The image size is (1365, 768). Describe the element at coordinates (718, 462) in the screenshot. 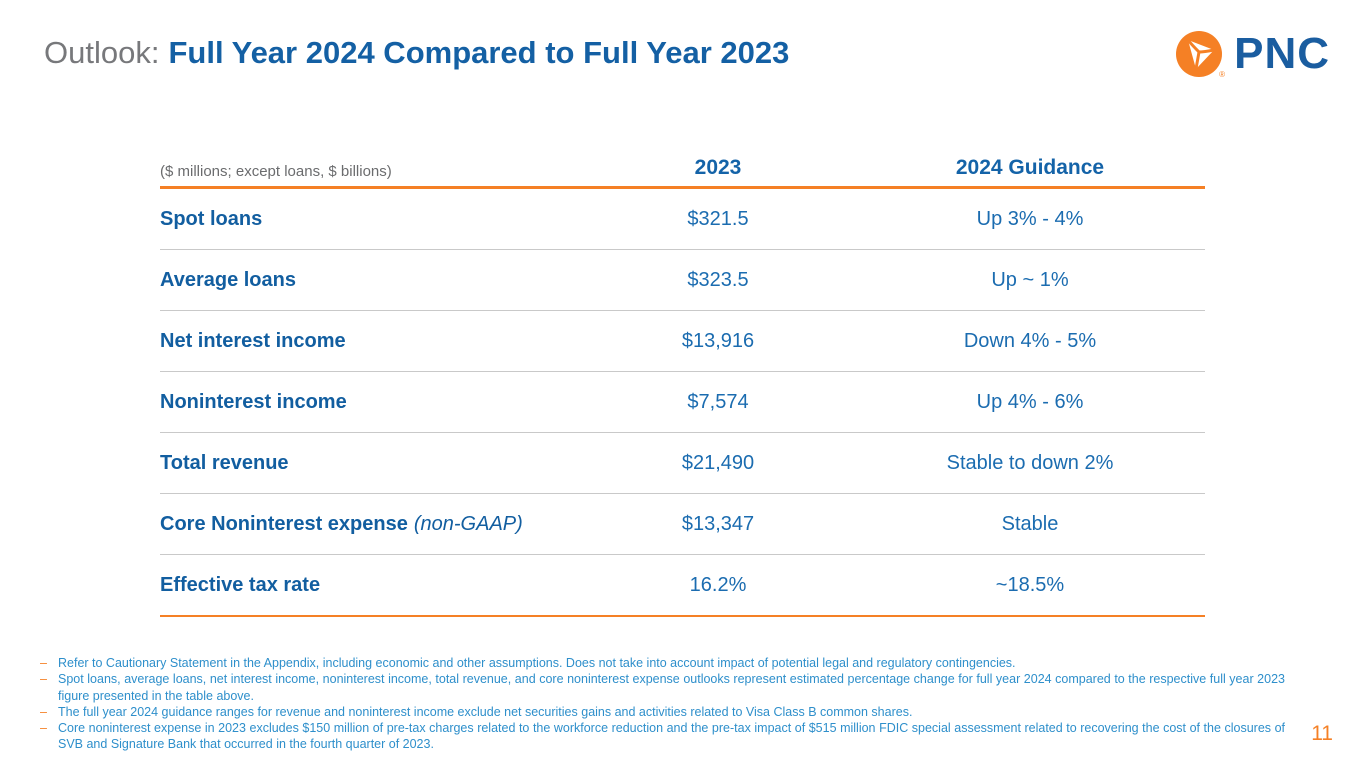

I see `value-2023: $21,490` at that location.